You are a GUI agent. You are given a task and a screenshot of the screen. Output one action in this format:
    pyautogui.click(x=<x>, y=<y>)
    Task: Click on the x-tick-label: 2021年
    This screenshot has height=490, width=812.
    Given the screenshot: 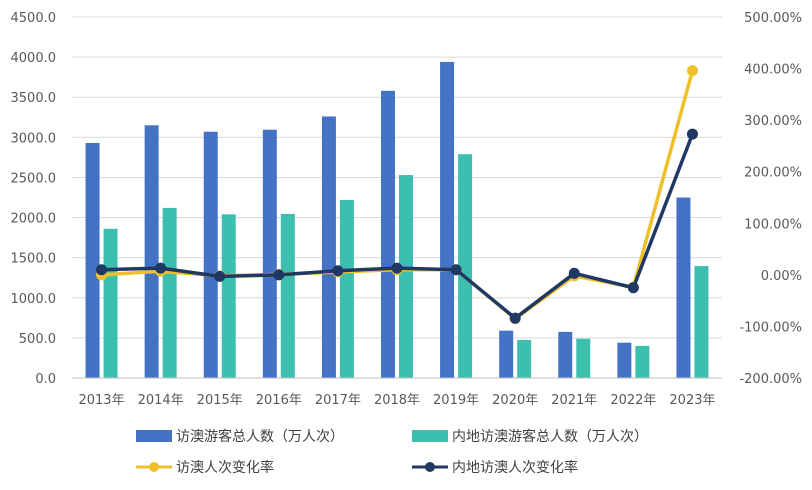 What is the action you would take?
    pyautogui.click(x=574, y=400)
    